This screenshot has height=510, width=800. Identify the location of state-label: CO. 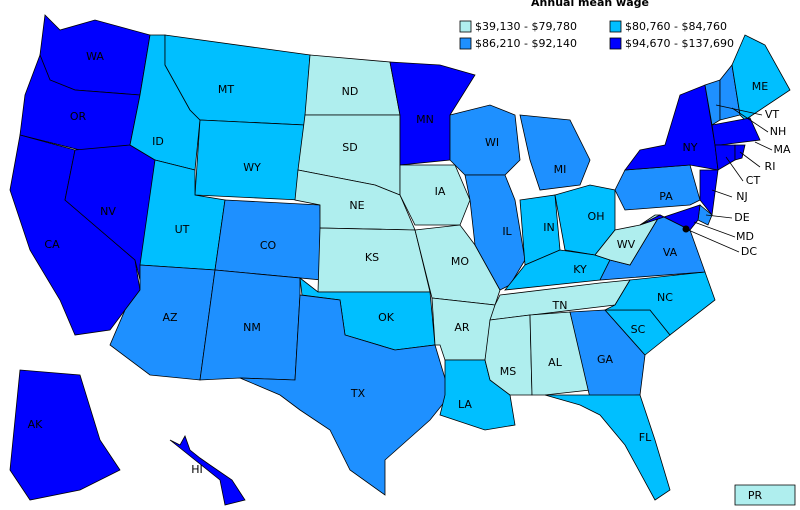
(268, 245).